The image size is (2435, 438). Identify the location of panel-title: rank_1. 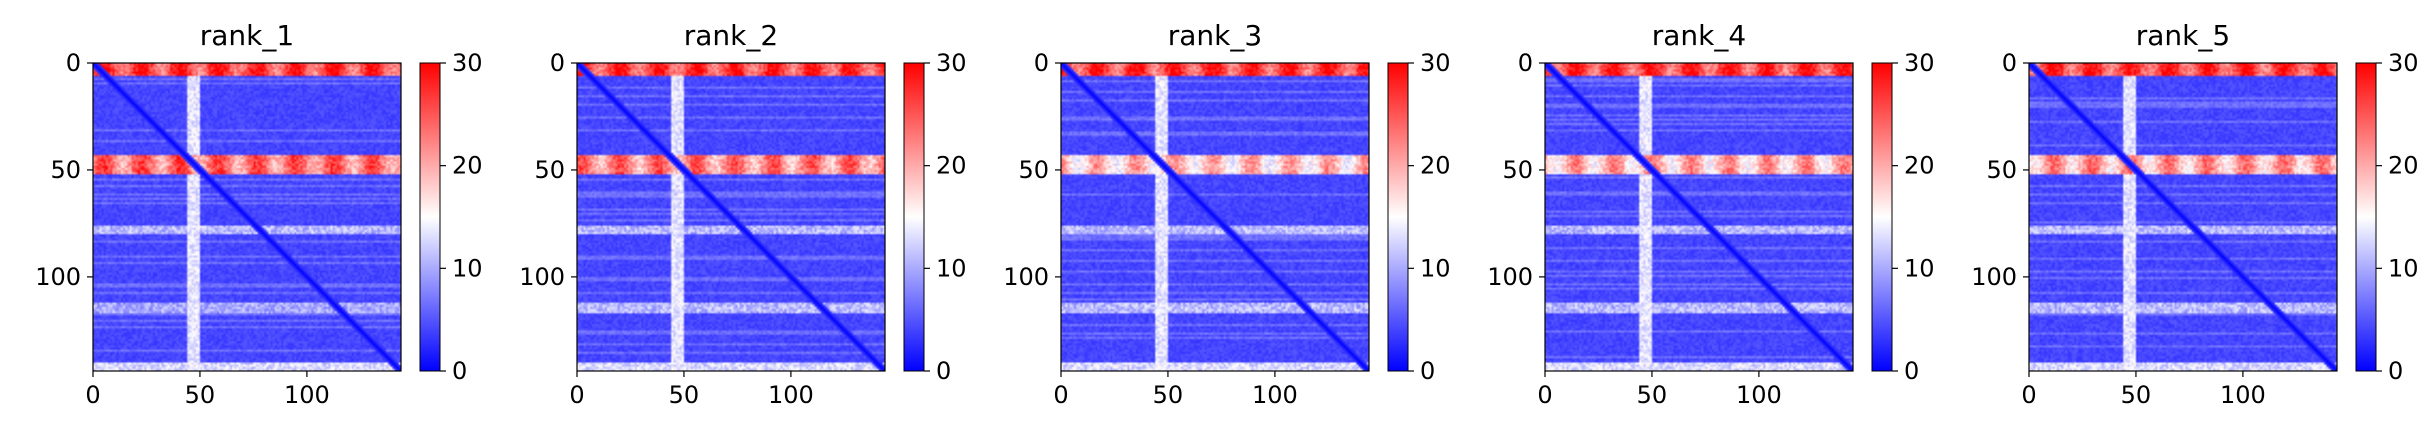
(247, 35).